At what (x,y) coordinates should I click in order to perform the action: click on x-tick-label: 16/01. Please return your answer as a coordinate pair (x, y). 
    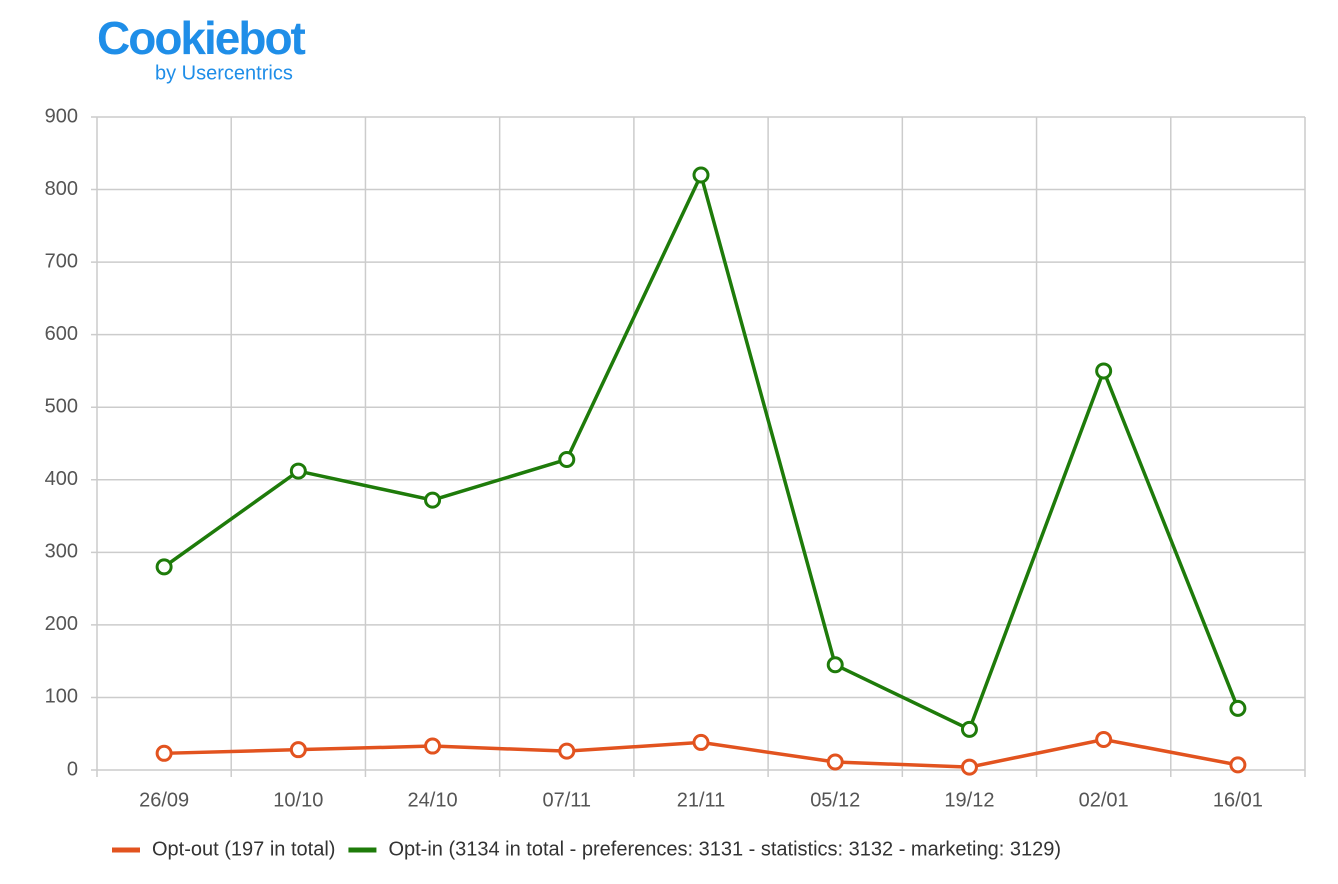
    Looking at the image, I should click on (1238, 800).